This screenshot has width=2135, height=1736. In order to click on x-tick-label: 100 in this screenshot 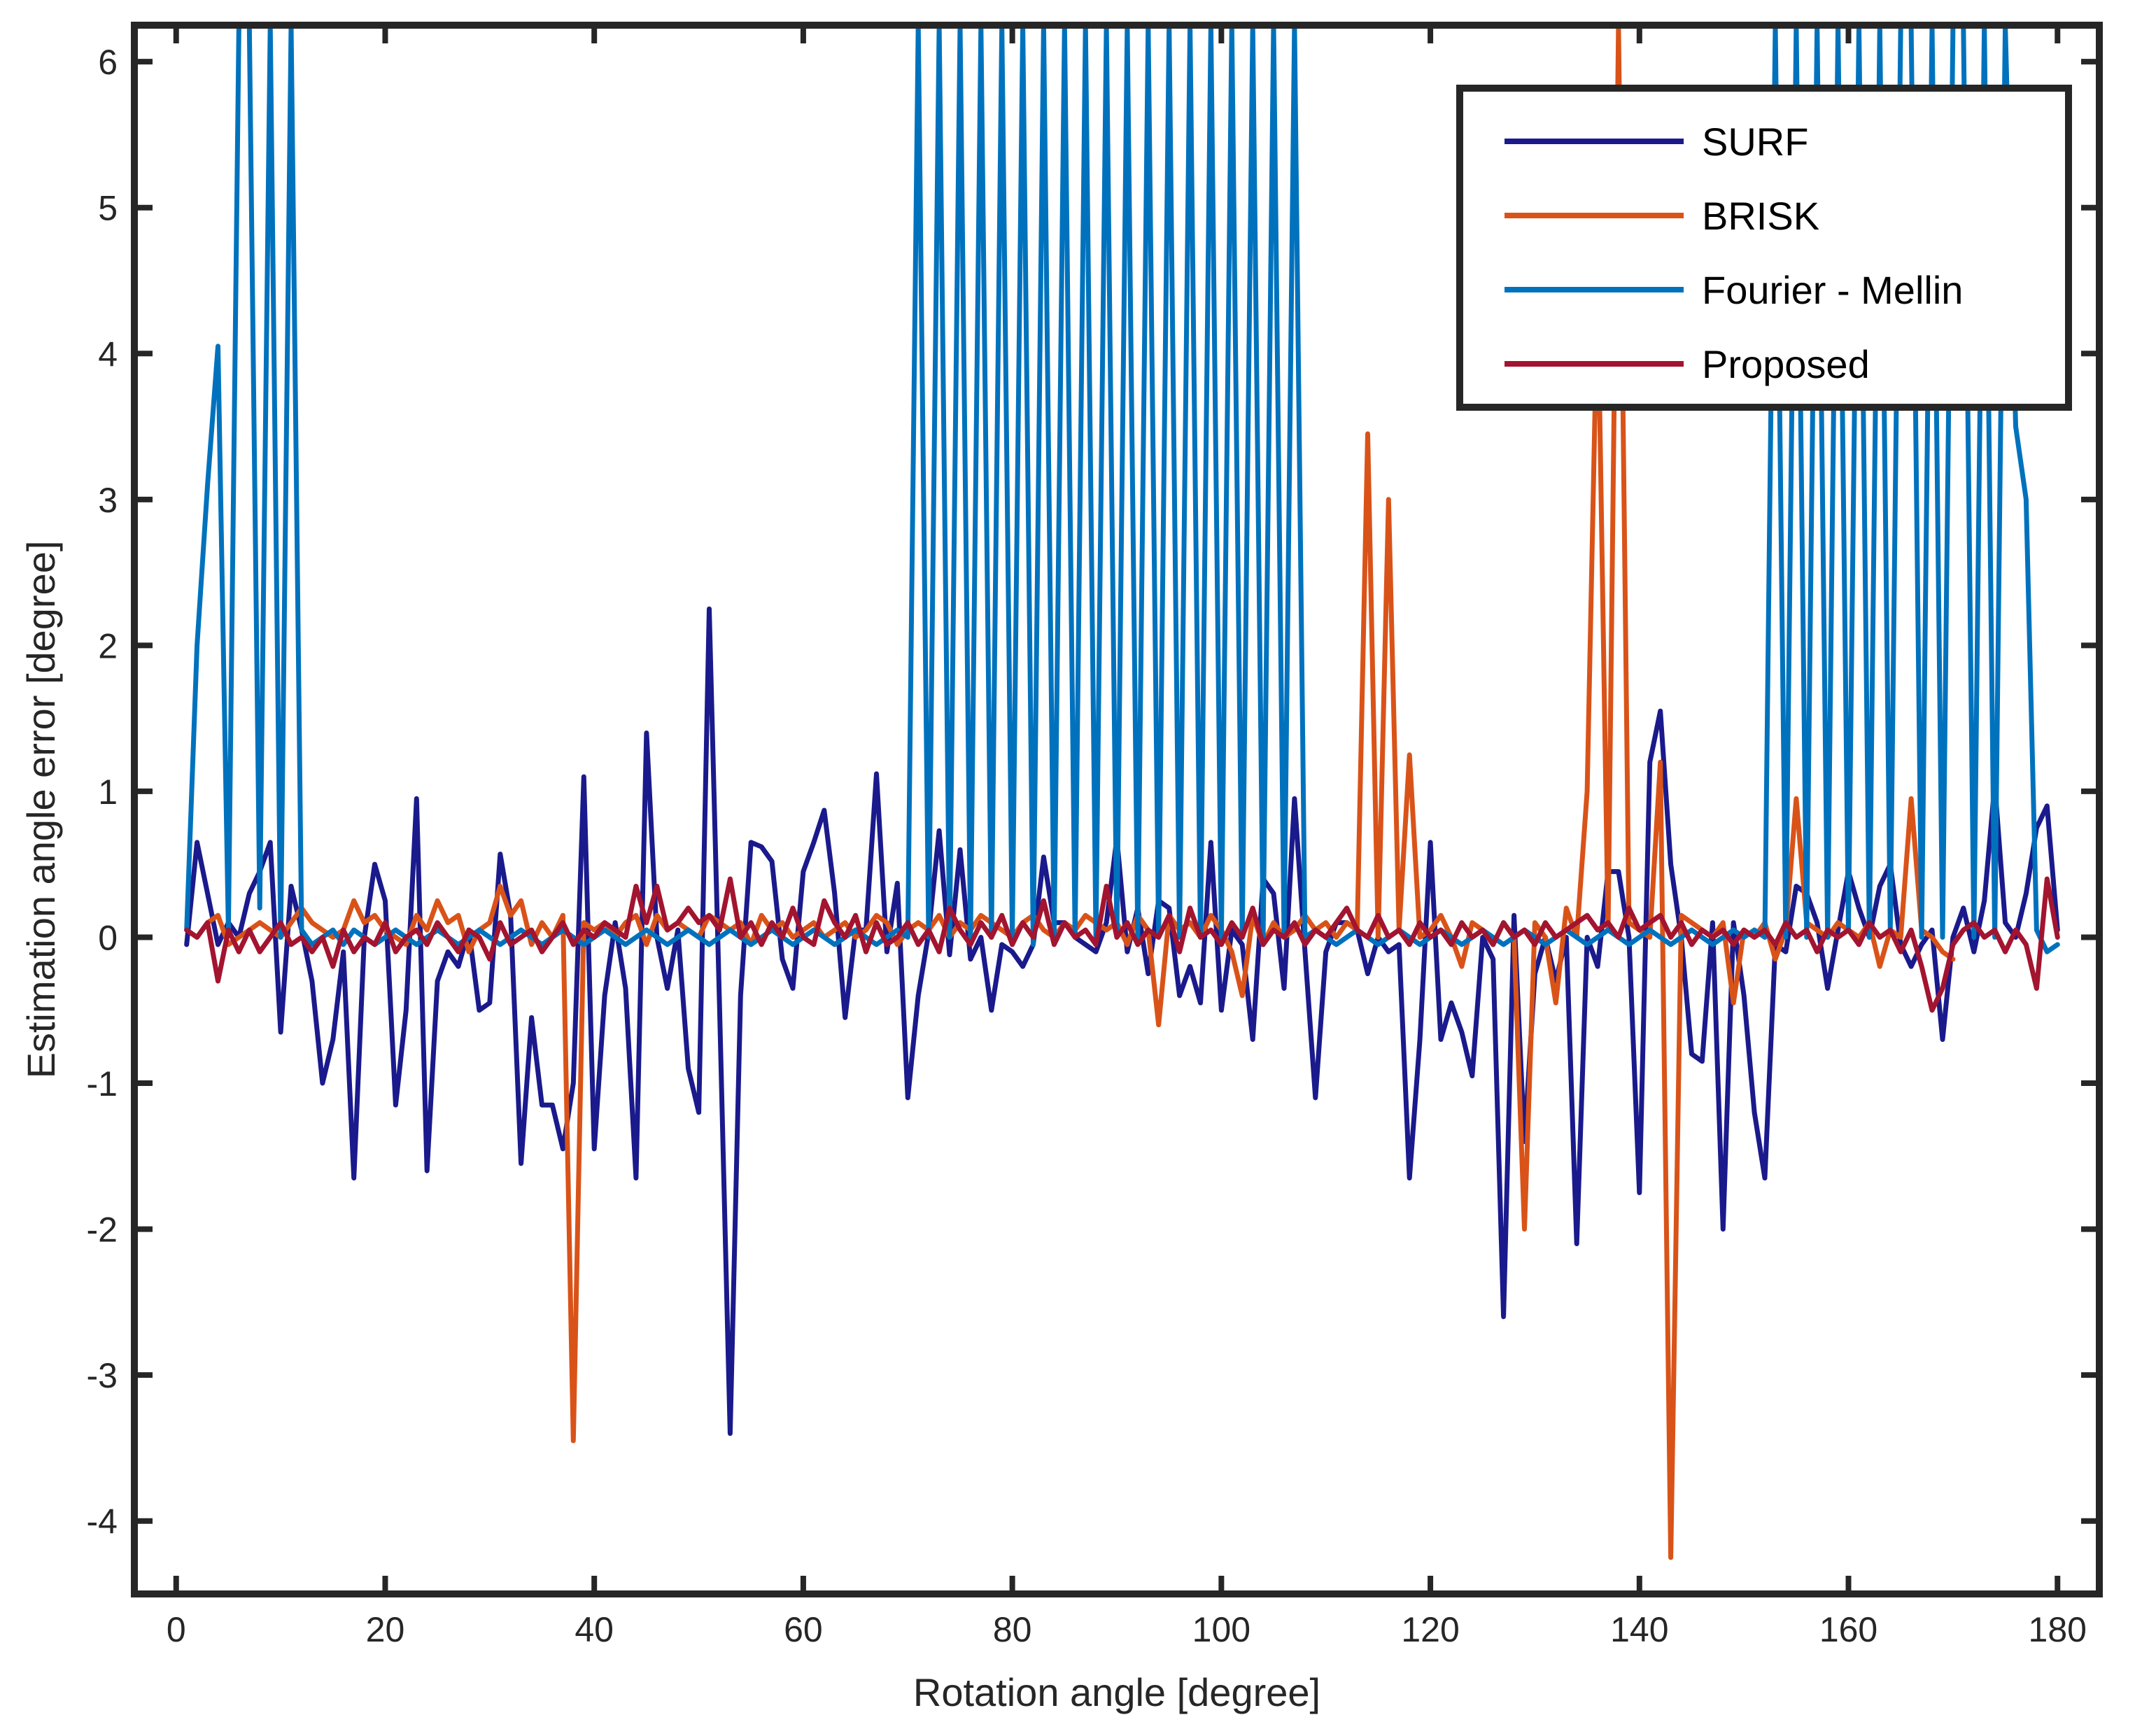, I will do `click(1221, 1629)`.